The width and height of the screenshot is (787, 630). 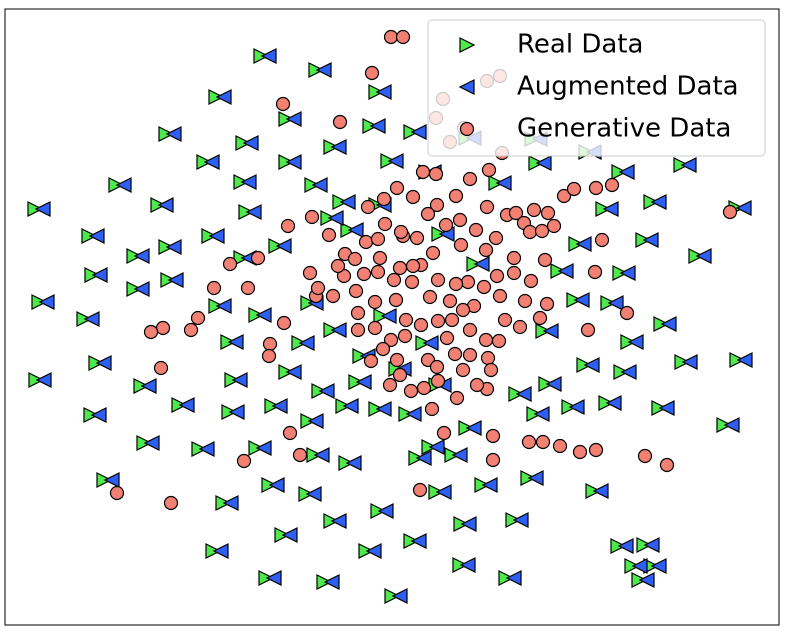 What do you see at coordinates (624, 129) in the screenshot?
I see `legend-label: Generative Data` at bounding box center [624, 129].